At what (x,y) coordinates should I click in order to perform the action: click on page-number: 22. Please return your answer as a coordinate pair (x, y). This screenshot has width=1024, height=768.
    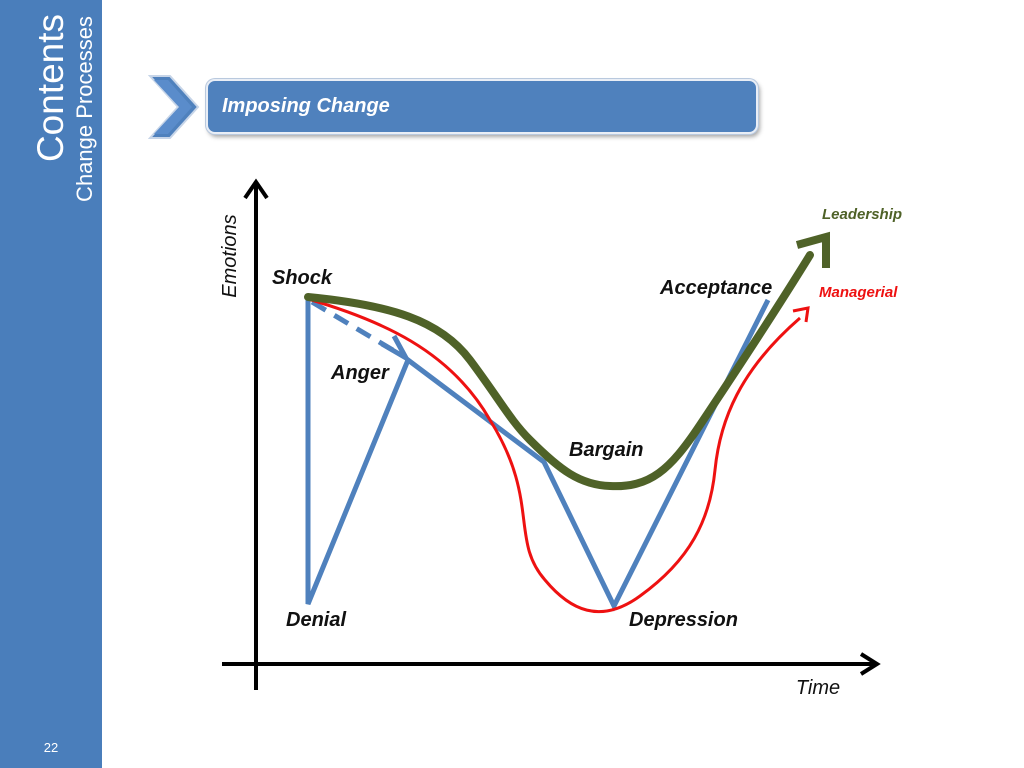
    Looking at the image, I should click on (51, 747).